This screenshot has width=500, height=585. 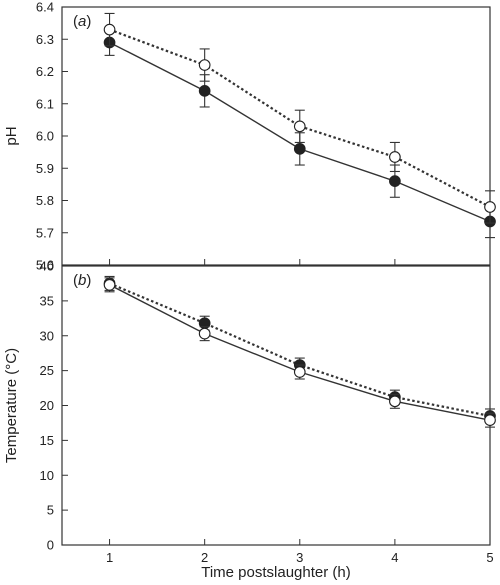 What do you see at coordinates (50, 545) in the screenshot?
I see `y-tick-label: 0` at bounding box center [50, 545].